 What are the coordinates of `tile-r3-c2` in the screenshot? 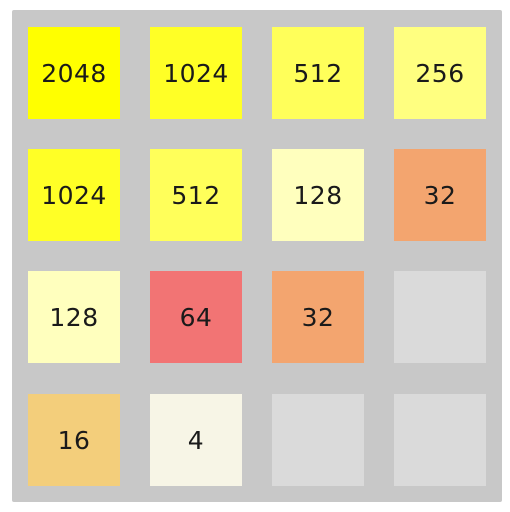 It's located at (318, 440).